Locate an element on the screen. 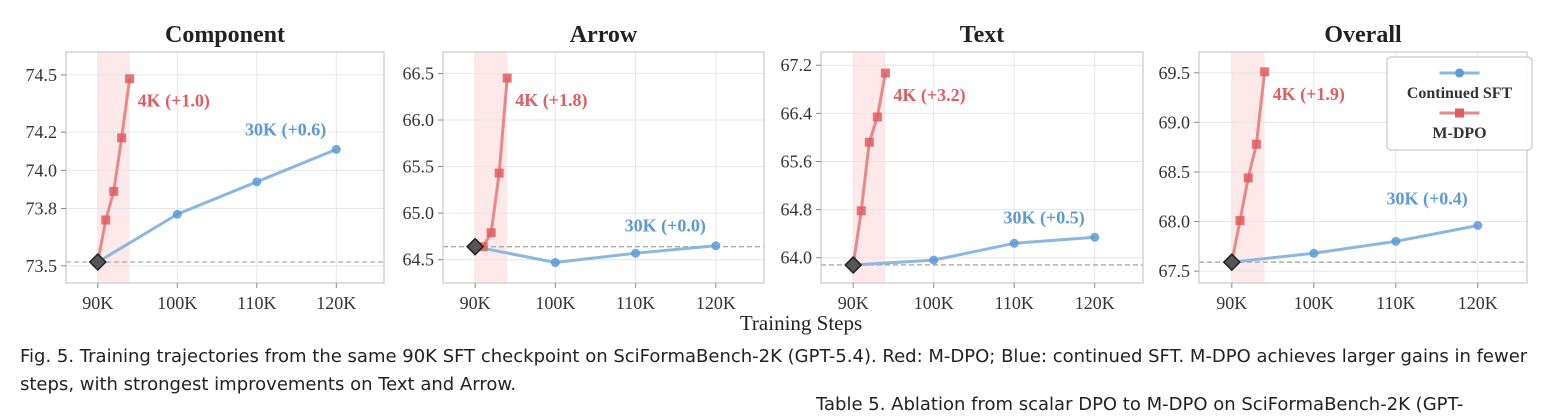  legend-box is located at coordinates (1459, 103).